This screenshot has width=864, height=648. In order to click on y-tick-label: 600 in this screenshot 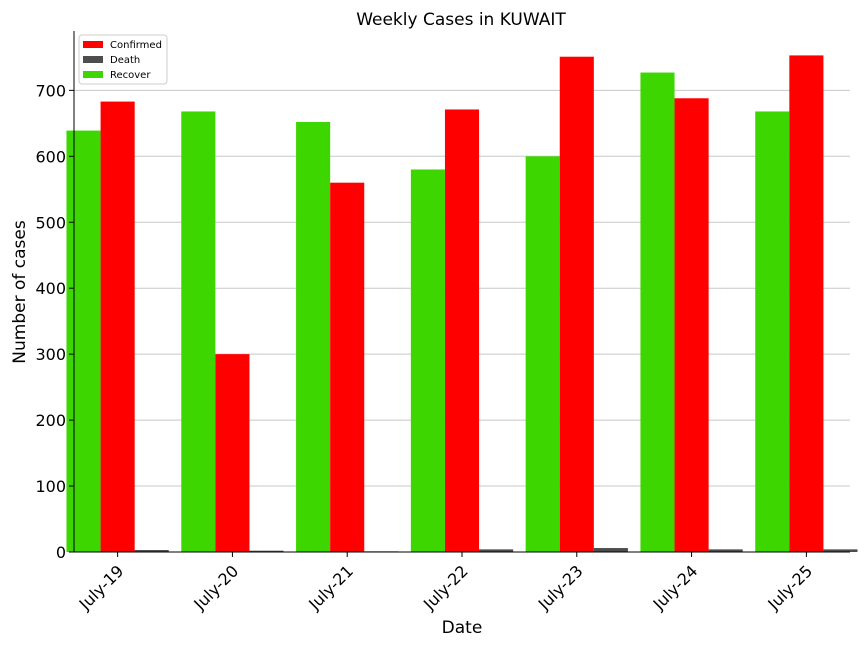, I will do `click(50, 156)`.